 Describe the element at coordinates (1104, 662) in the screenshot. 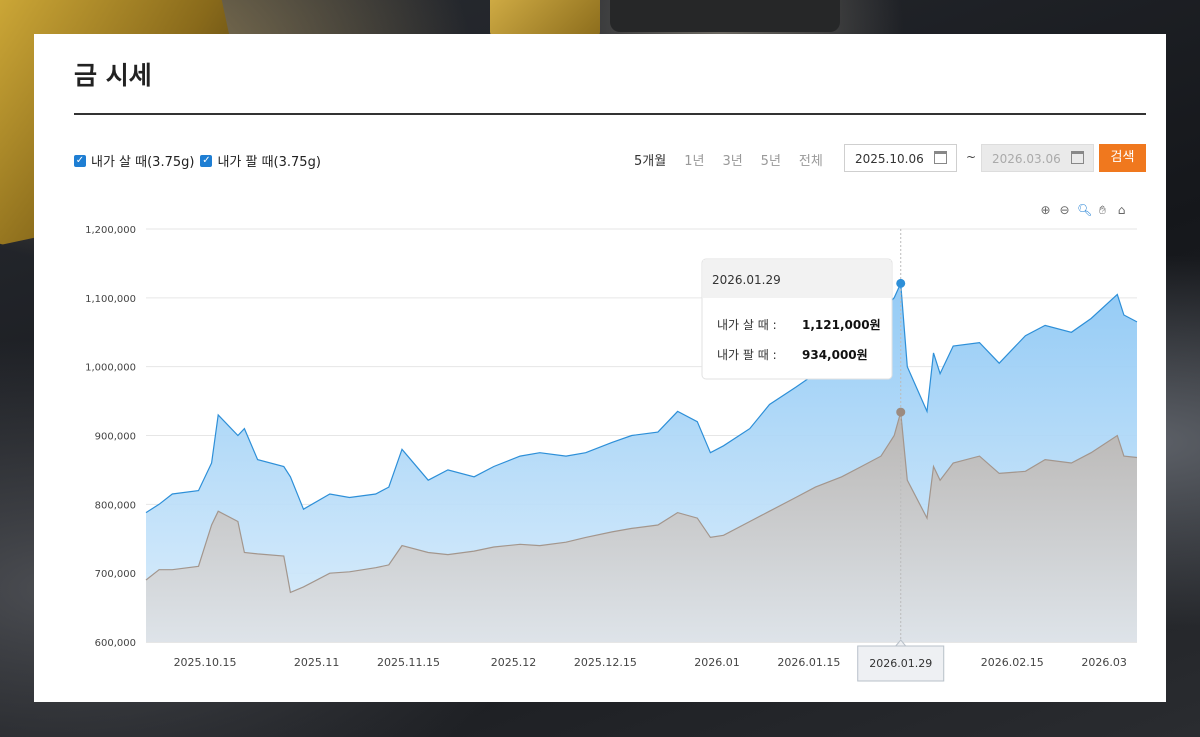

I see `x-tick-label: 2026.03` at that location.